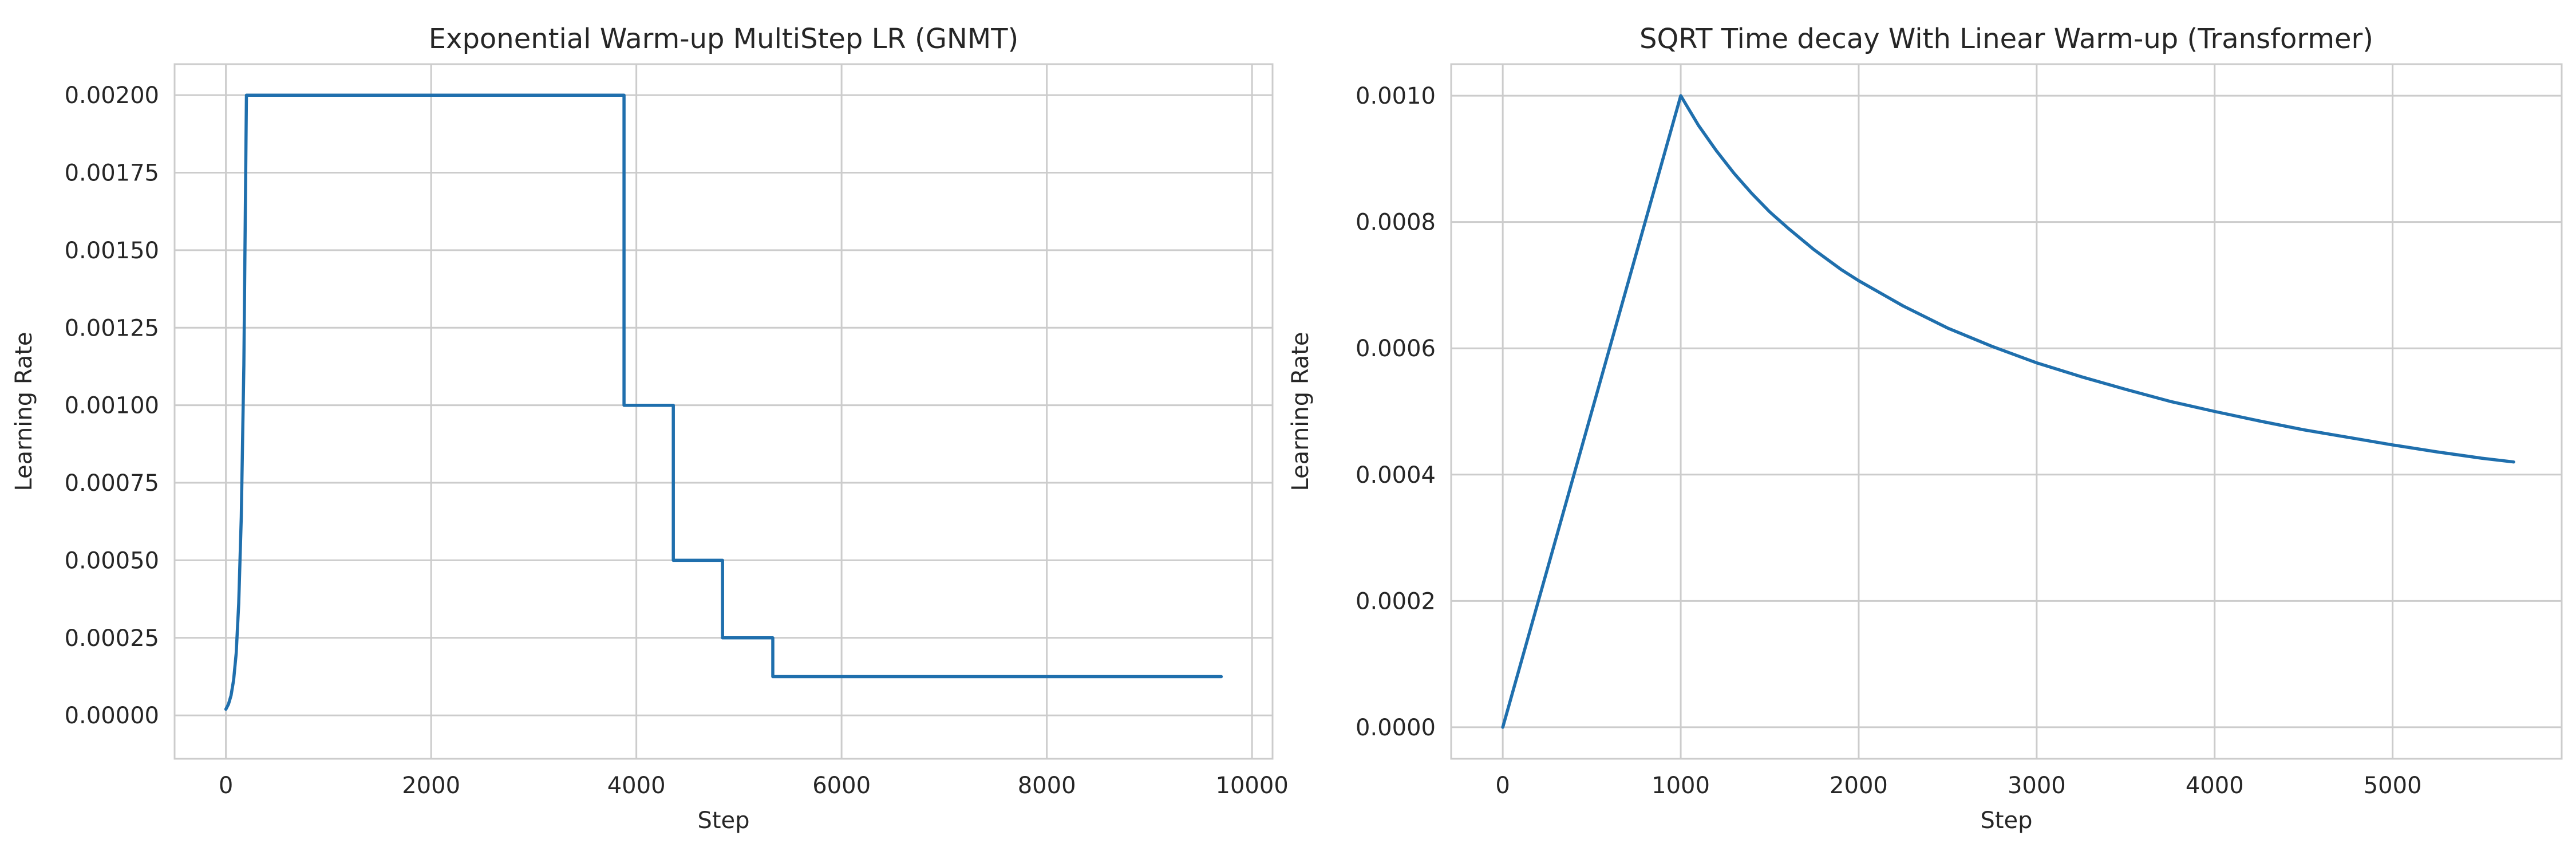 This screenshot has width=2576, height=859. Describe the element at coordinates (841, 786) in the screenshot. I see `x-tick-label: 6000` at that location.